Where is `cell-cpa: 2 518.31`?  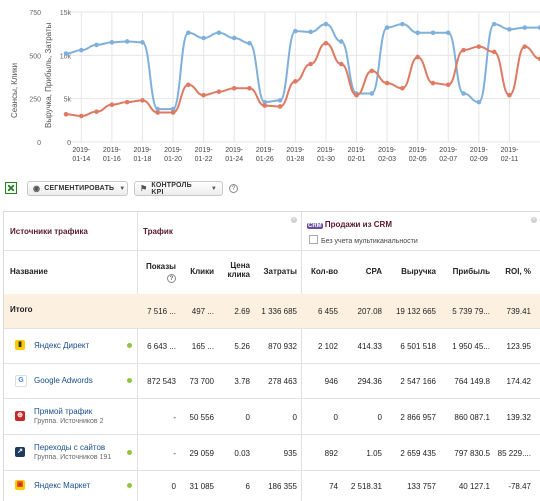 cell-cpa: 2 518.31 is located at coordinates (366, 486).